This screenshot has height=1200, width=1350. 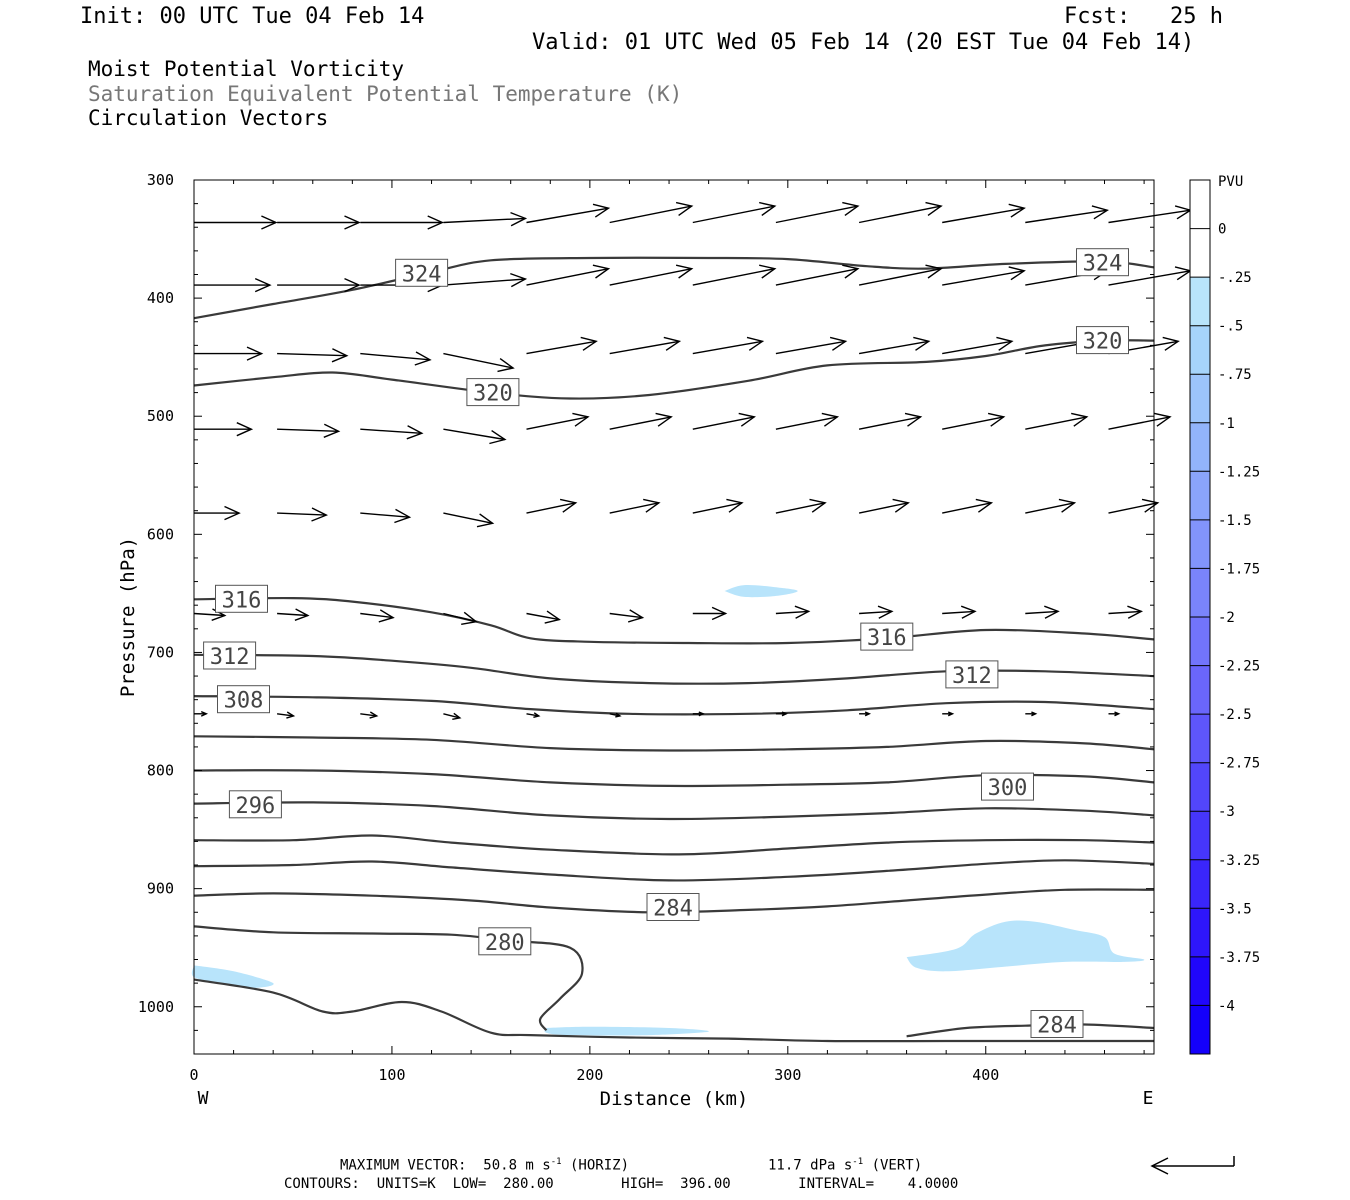 I want to click on colorbar-label: -1, so click(x=1226, y=424).